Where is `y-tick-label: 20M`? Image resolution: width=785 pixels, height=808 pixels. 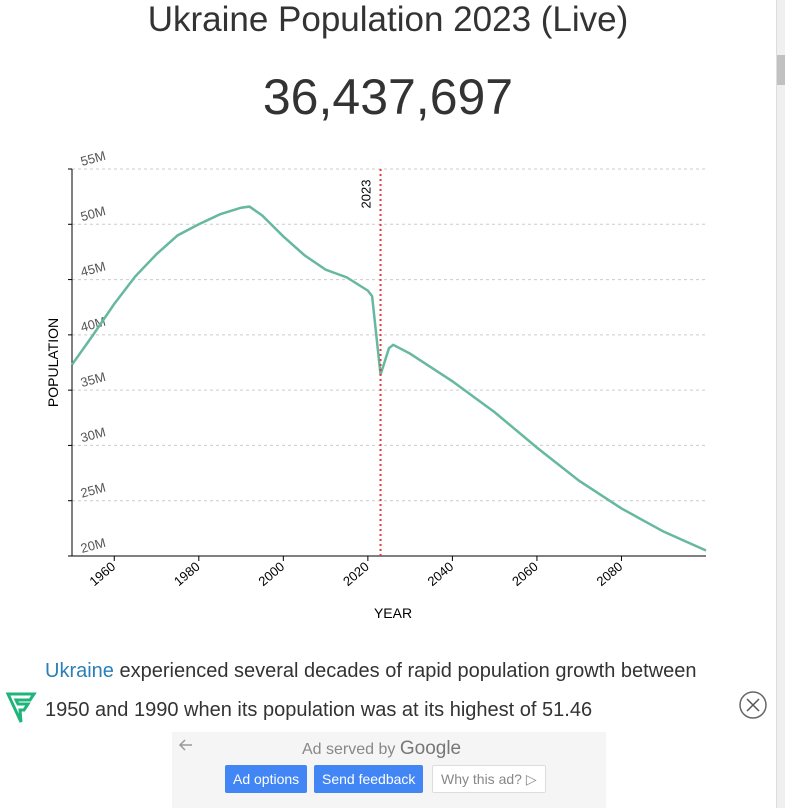 y-tick-label: 20M is located at coordinates (93, 545).